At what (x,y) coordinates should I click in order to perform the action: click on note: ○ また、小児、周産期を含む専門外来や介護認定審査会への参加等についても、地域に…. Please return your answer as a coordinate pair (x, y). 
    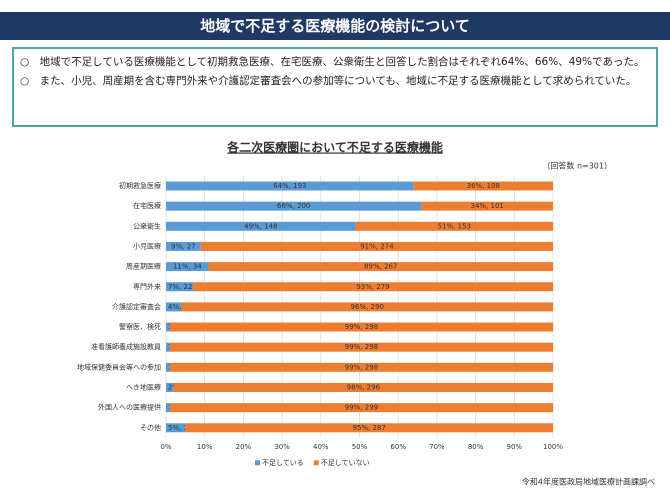
    Looking at the image, I should click on (328, 81).